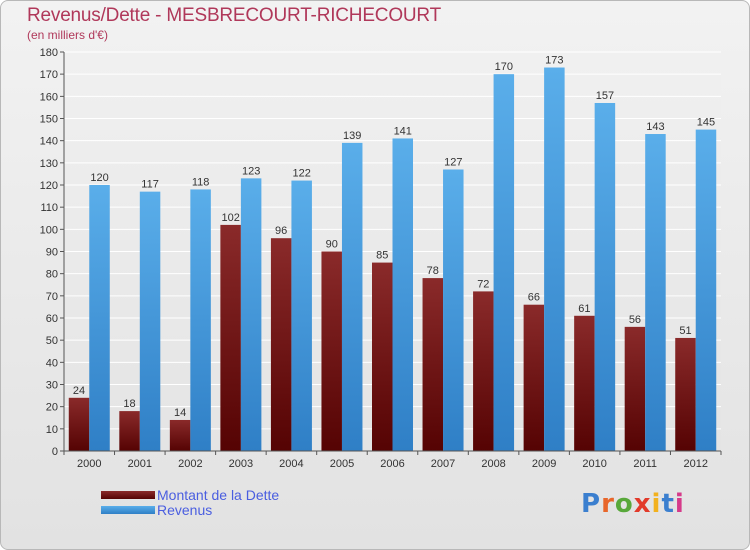 The image size is (750, 550). What do you see at coordinates (608, 504) in the screenshot?
I see `logo-letter: r` at bounding box center [608, 504].